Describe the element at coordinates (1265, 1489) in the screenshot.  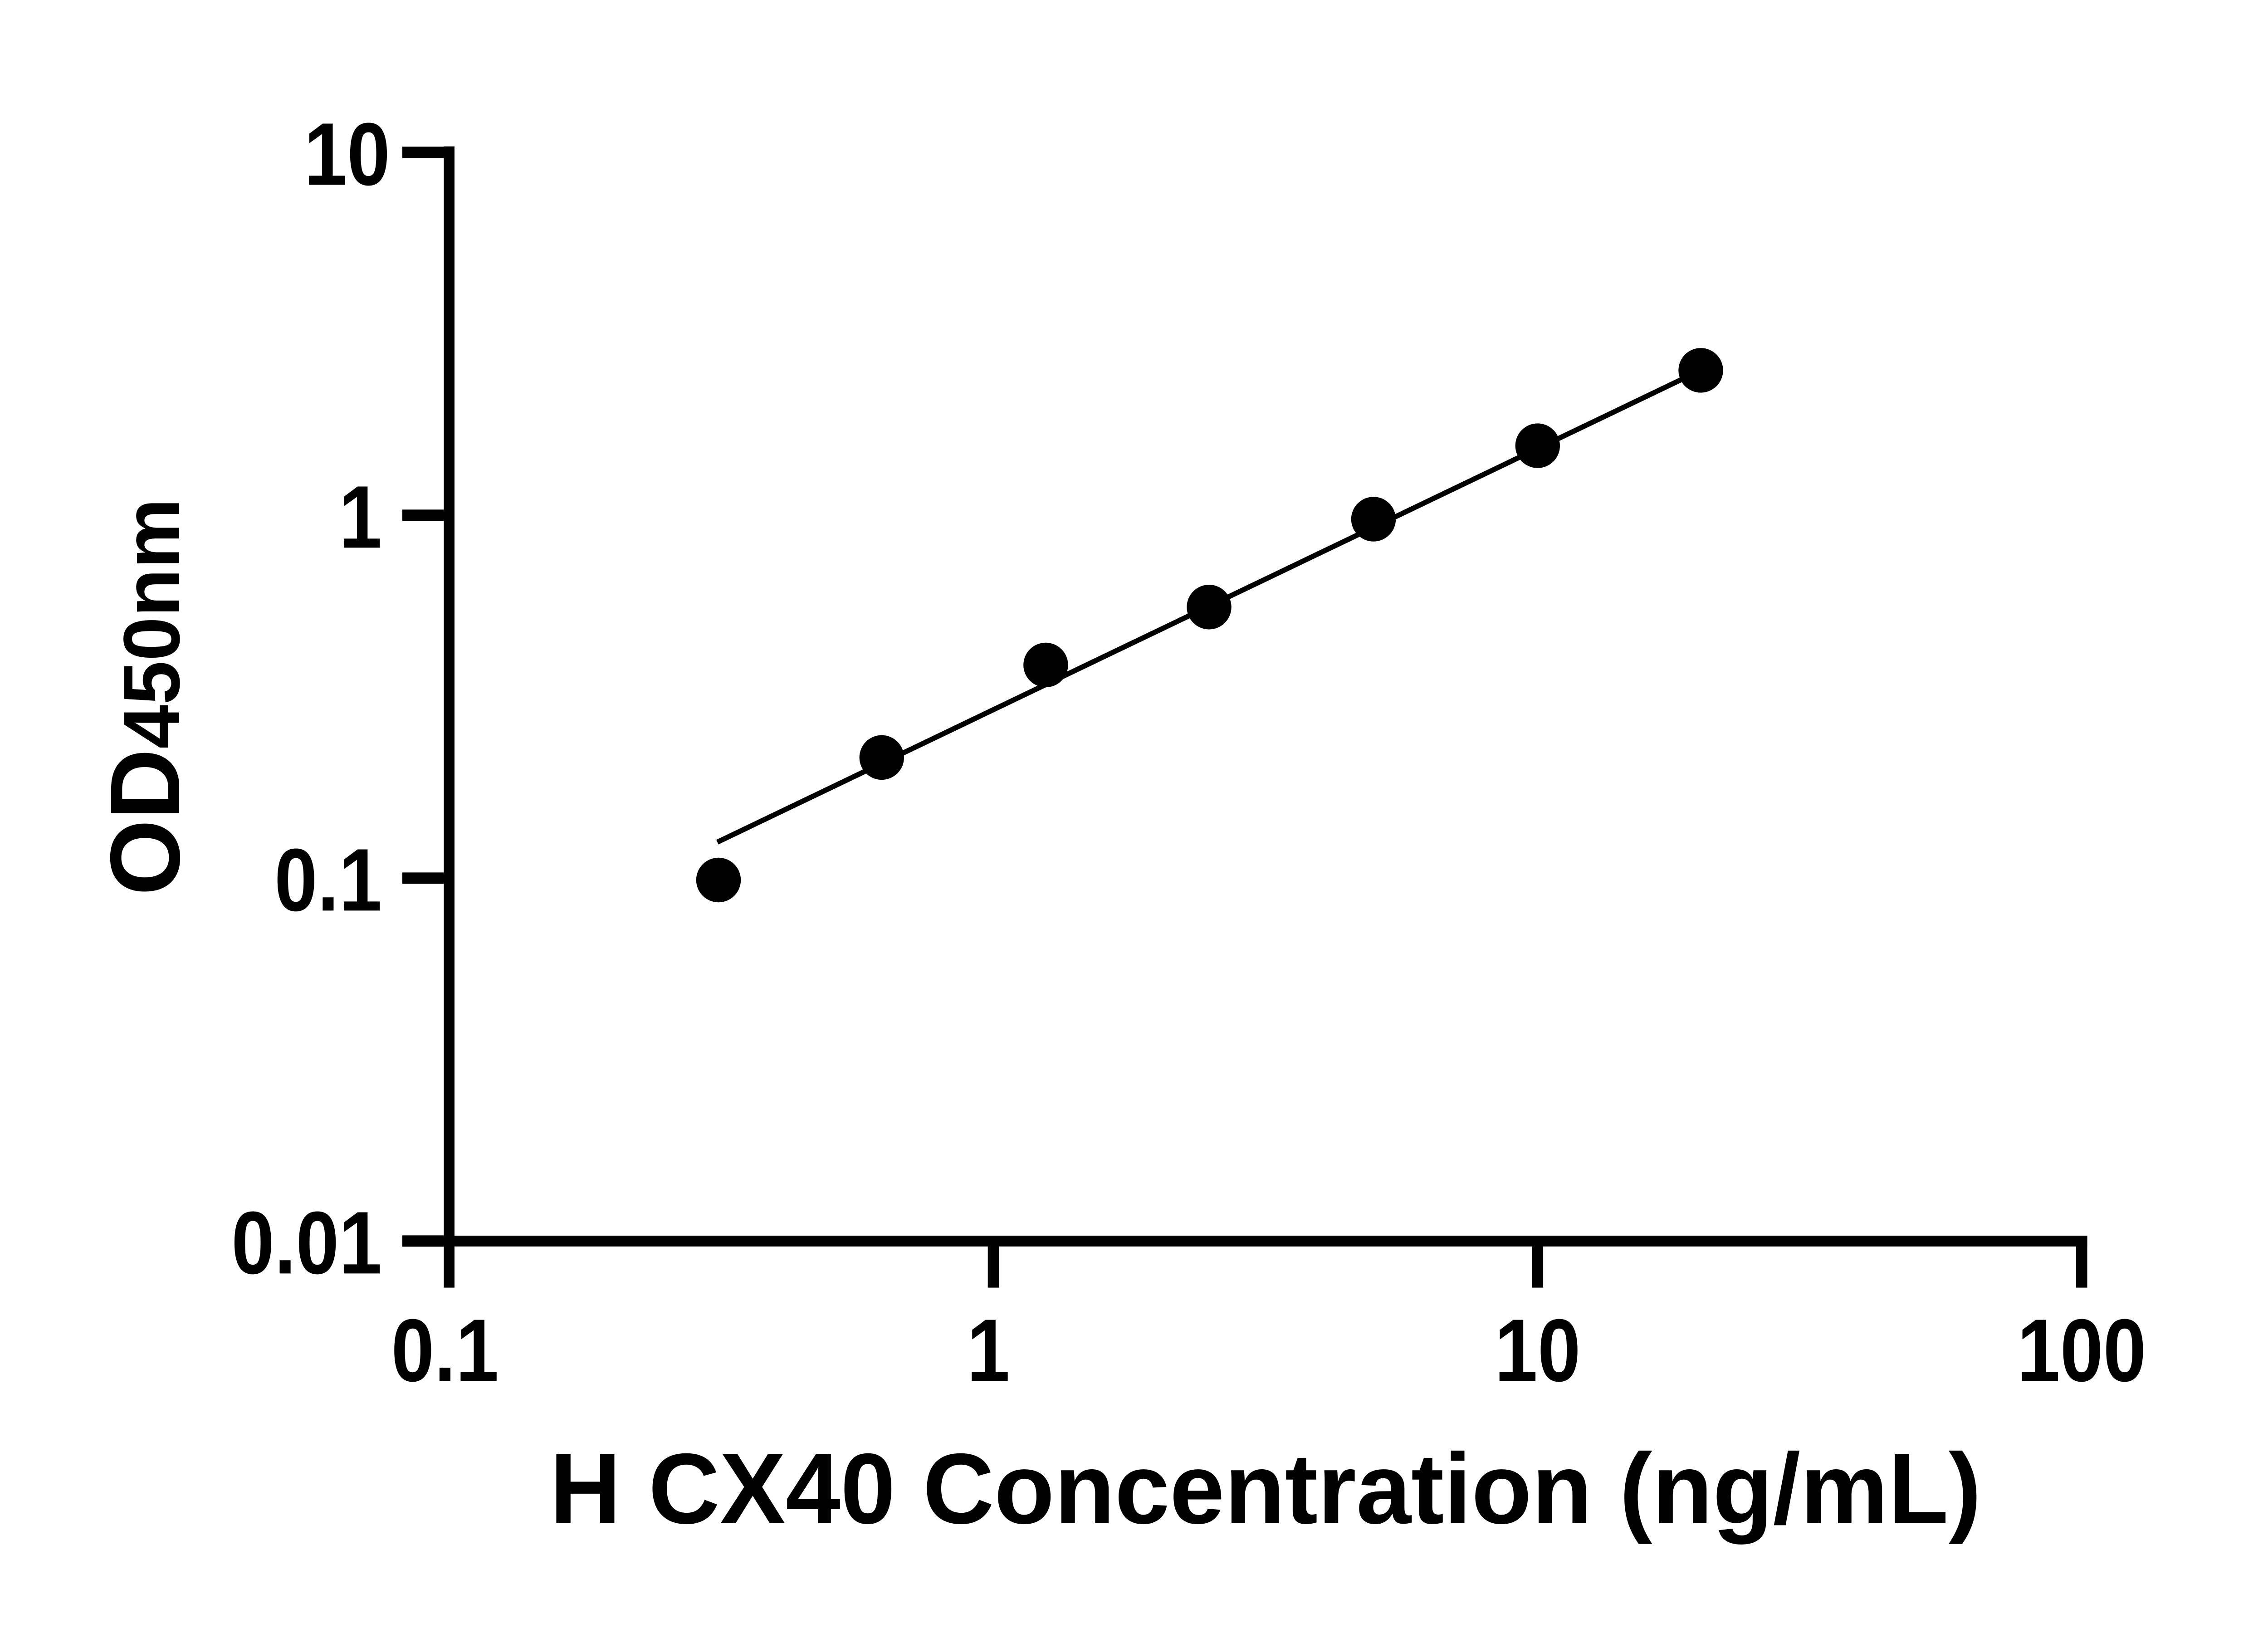
I see `svg-text: H CX40 Concentration (ng/mL)` at that location.